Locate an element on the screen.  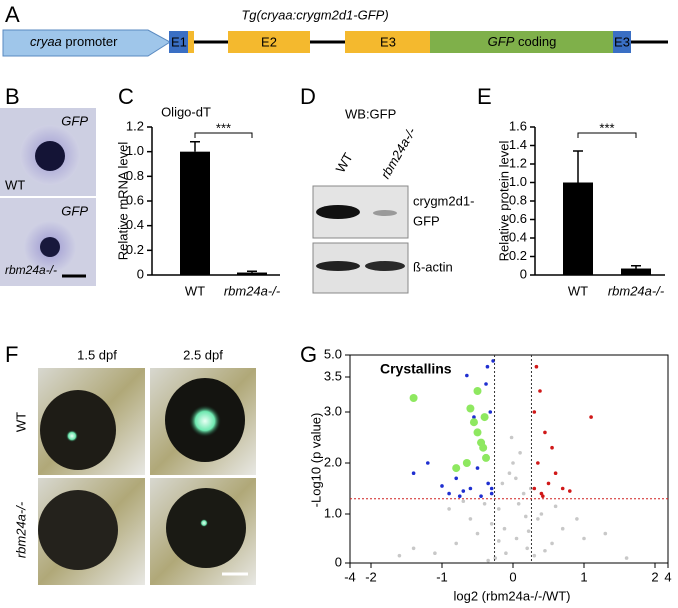
panel-label: D is located at coordinates (308, 96).